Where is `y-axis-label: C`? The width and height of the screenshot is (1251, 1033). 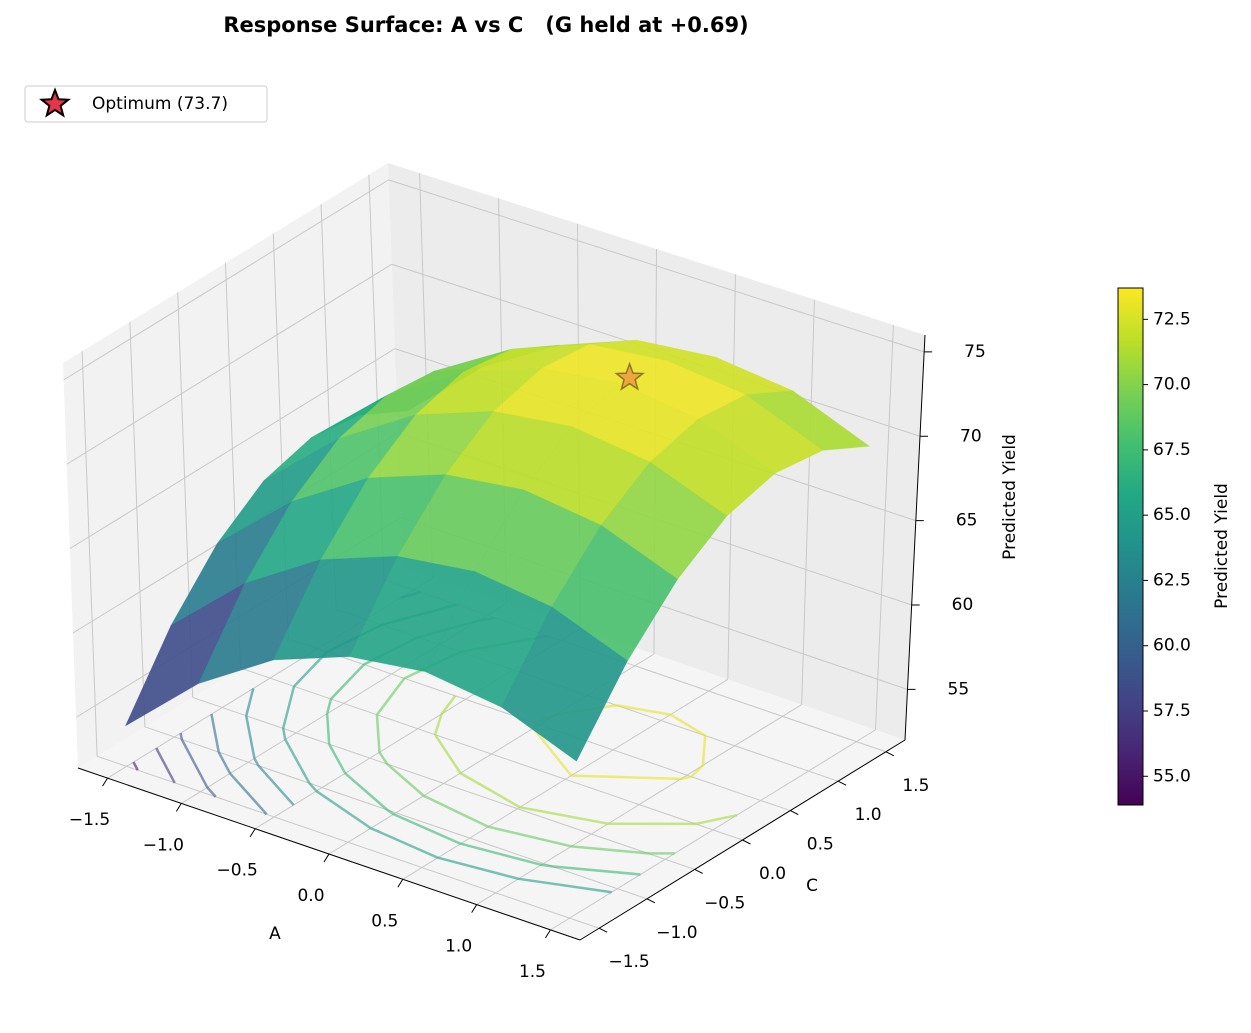
y-axis-label: C is located at coordinates (812, 886).